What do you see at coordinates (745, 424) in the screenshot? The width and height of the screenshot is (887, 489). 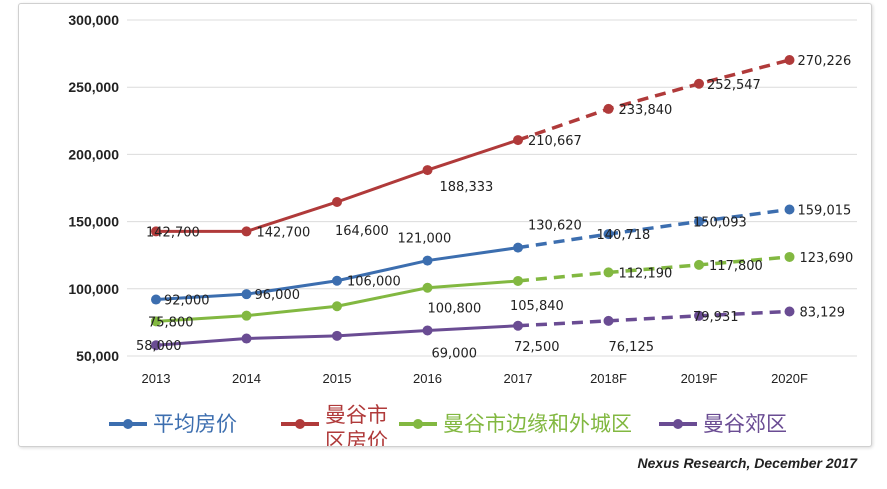 I see `legend-label: 曼谷郊区` at bounding box center [745, 424].